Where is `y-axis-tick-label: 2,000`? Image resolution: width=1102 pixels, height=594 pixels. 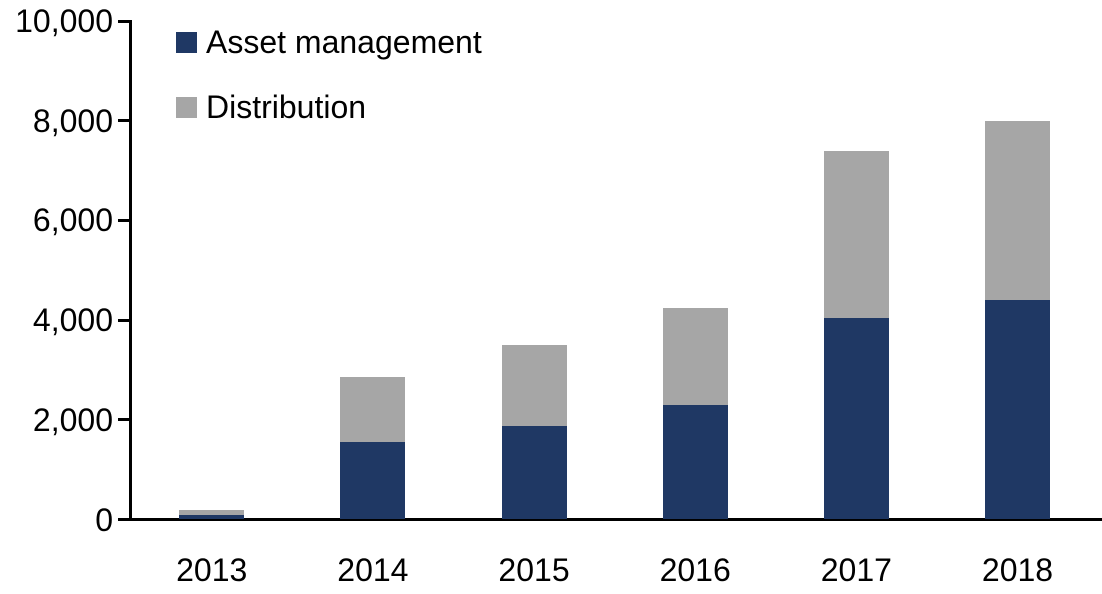
y-axis-tick-label: 2,000 is located at coordinates (72, 419).